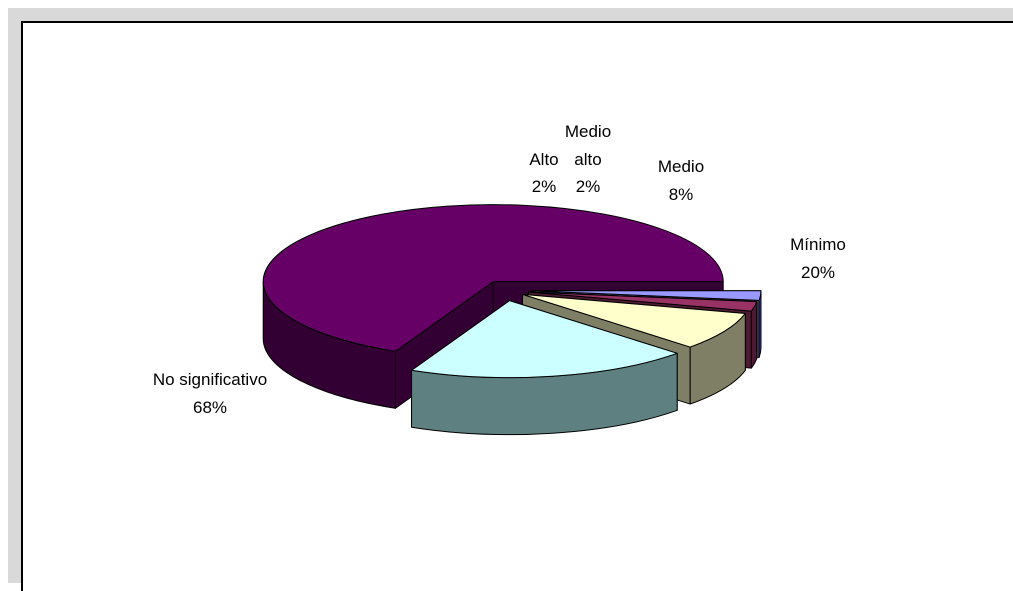 This screenshot has width=1013, height=591. What do you see at coordinates (634, 320) in the screenshot?
I see `pie-slice-top-medio` at bounding box center [634, 320].